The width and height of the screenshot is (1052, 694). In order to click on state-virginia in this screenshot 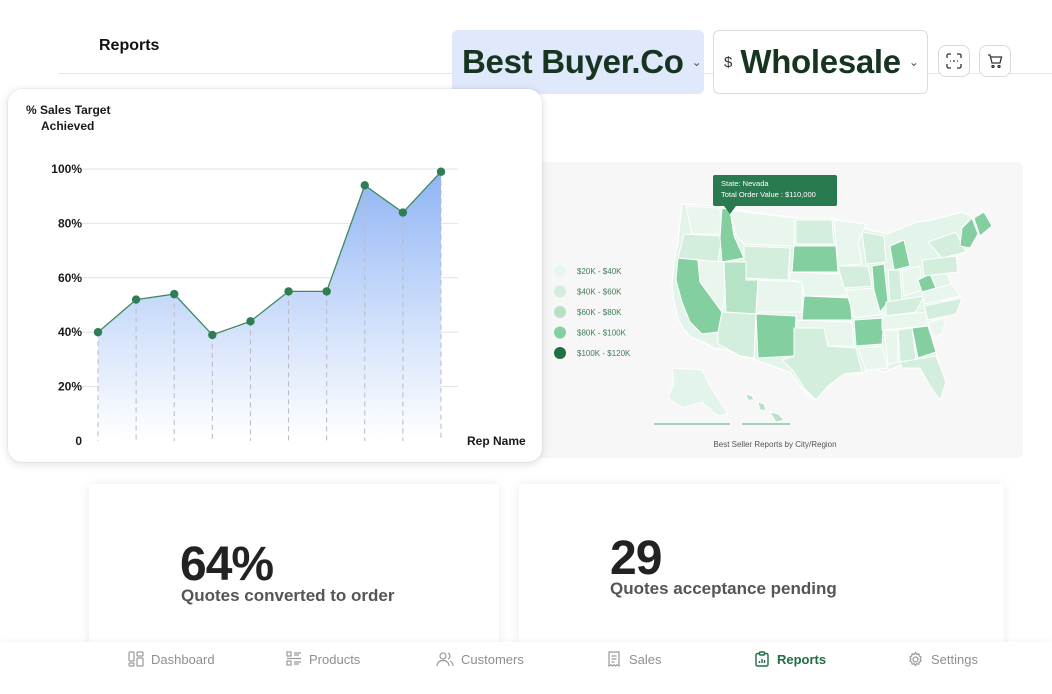, I will do `click(941, 294)`.